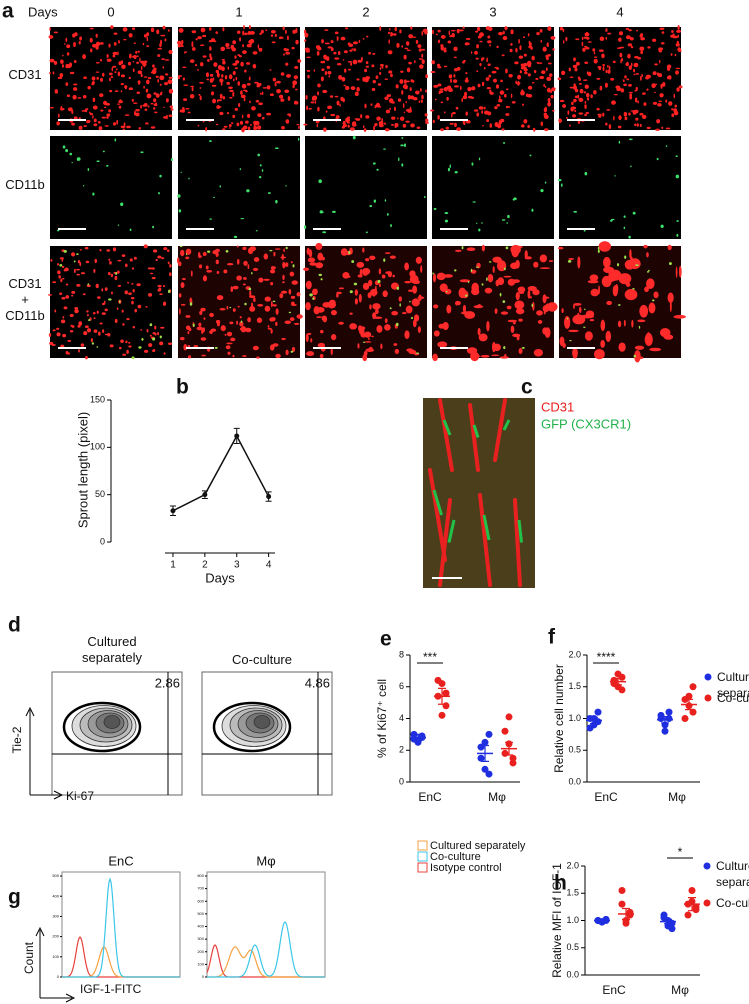 Image resolution: width=749 pixels, height=1004 pixels. What do you see at coordinates (485, 753) in the screenshot?
I see `error-bar` at bounding box center [485, 753].